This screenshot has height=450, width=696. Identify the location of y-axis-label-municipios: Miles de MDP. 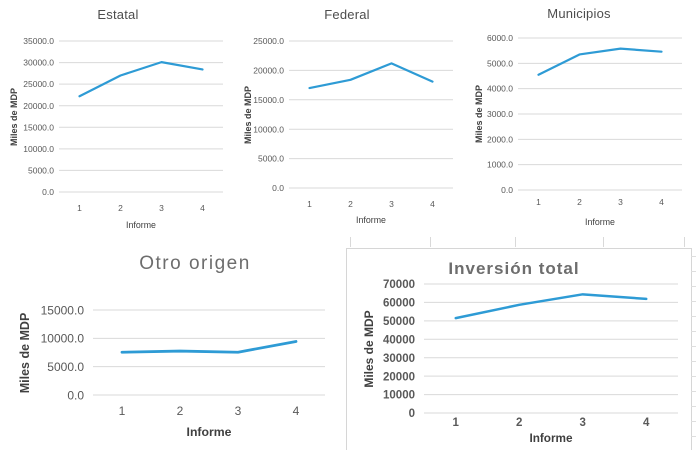
(479, 114).